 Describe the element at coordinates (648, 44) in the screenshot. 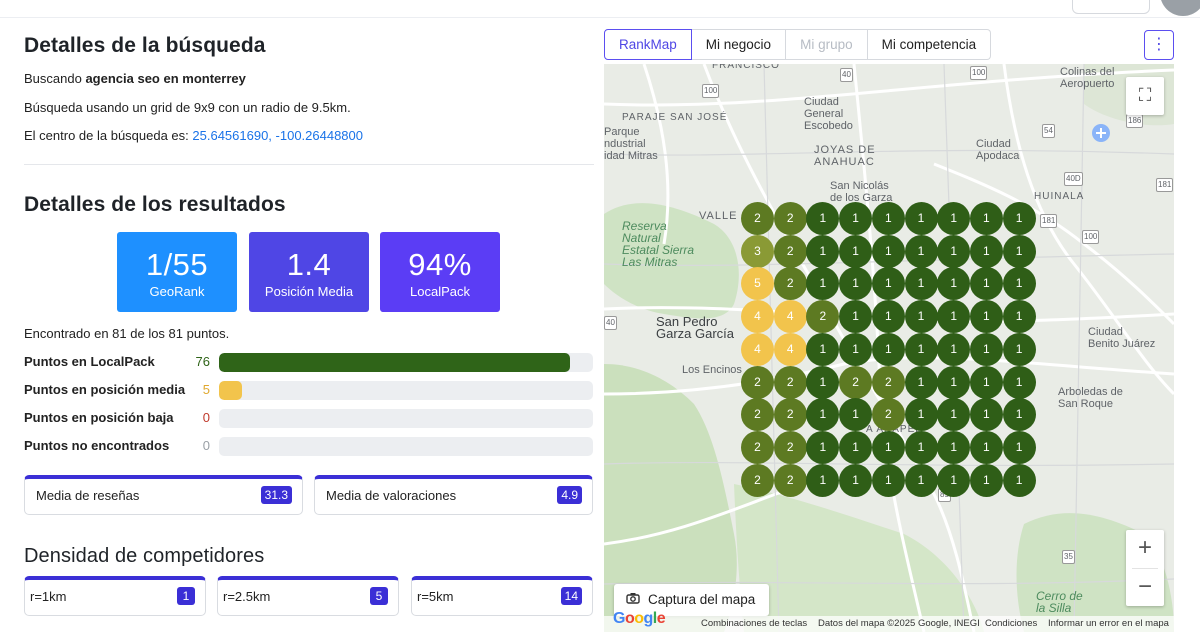

I see `tab-rankmap: RankMap` at that location.